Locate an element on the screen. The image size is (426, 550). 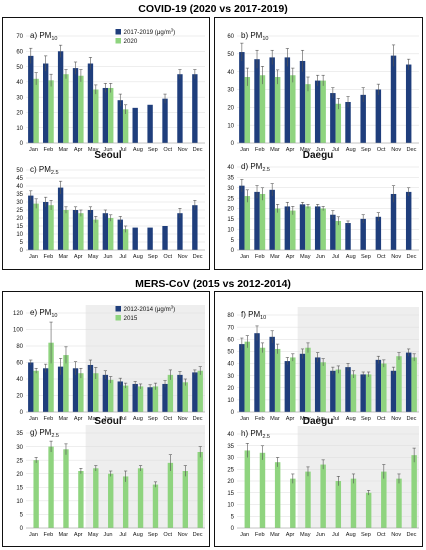
ytick-b-1: 10 is located at coordinates (230, 126).